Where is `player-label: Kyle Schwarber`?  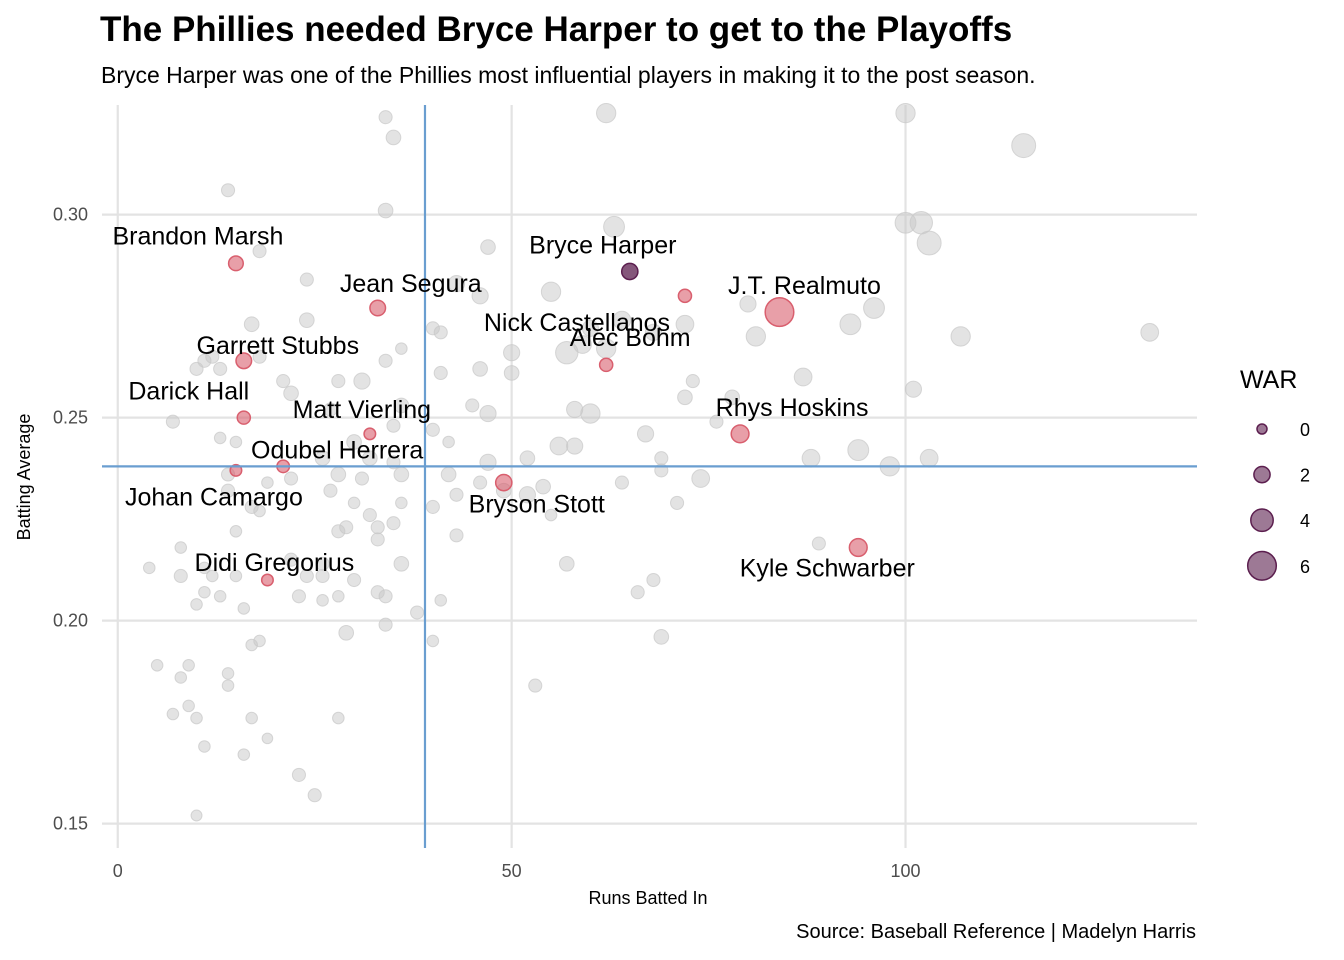 player-label: Kyle Schwarber is located at coordinates (827, 569).